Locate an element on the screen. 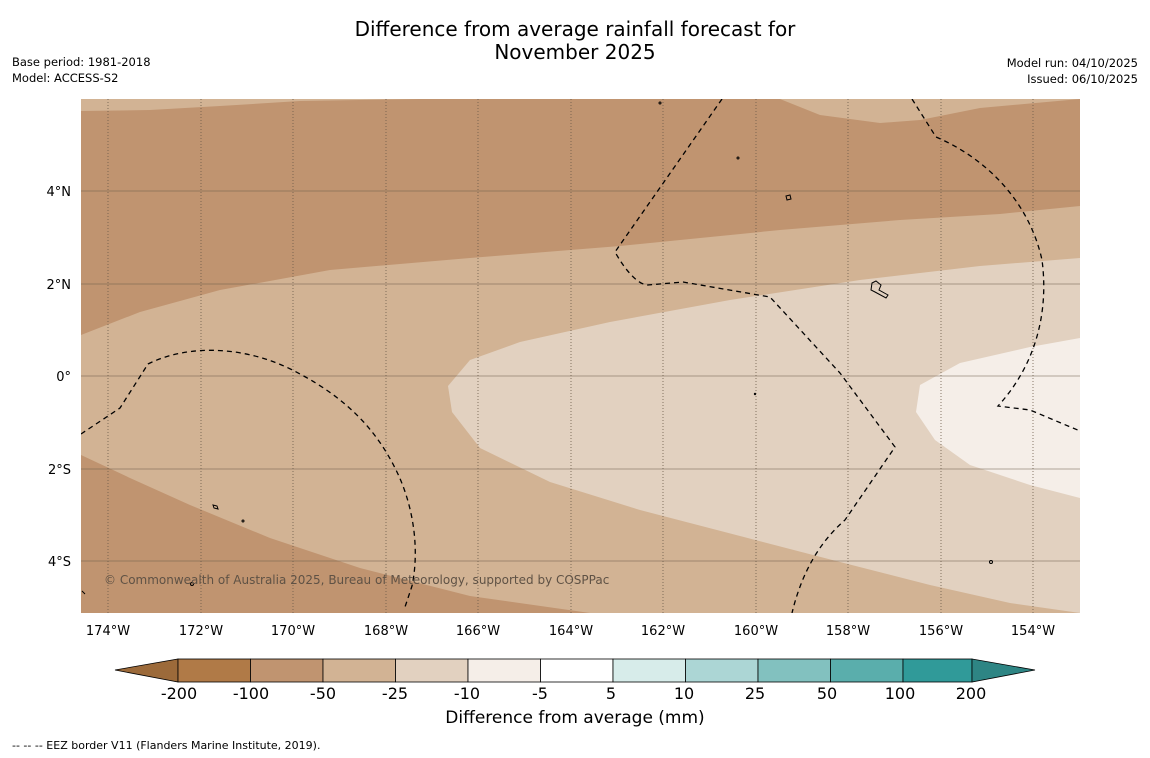 Image resolution: width=1150 pixels, height=758 pixels. lat-label: 4°S is located at coordinates (59, 562).